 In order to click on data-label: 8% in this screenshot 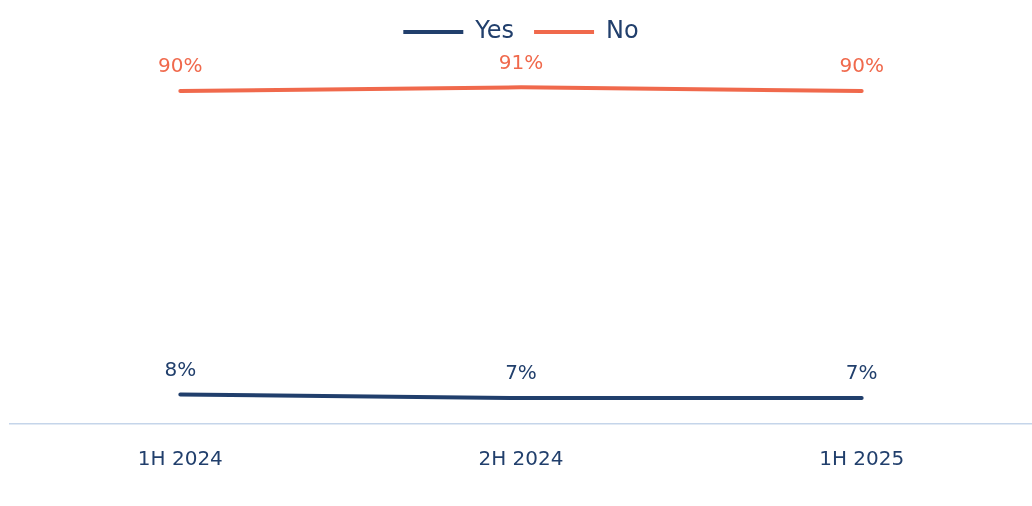, I will do `click(180, 368)`.